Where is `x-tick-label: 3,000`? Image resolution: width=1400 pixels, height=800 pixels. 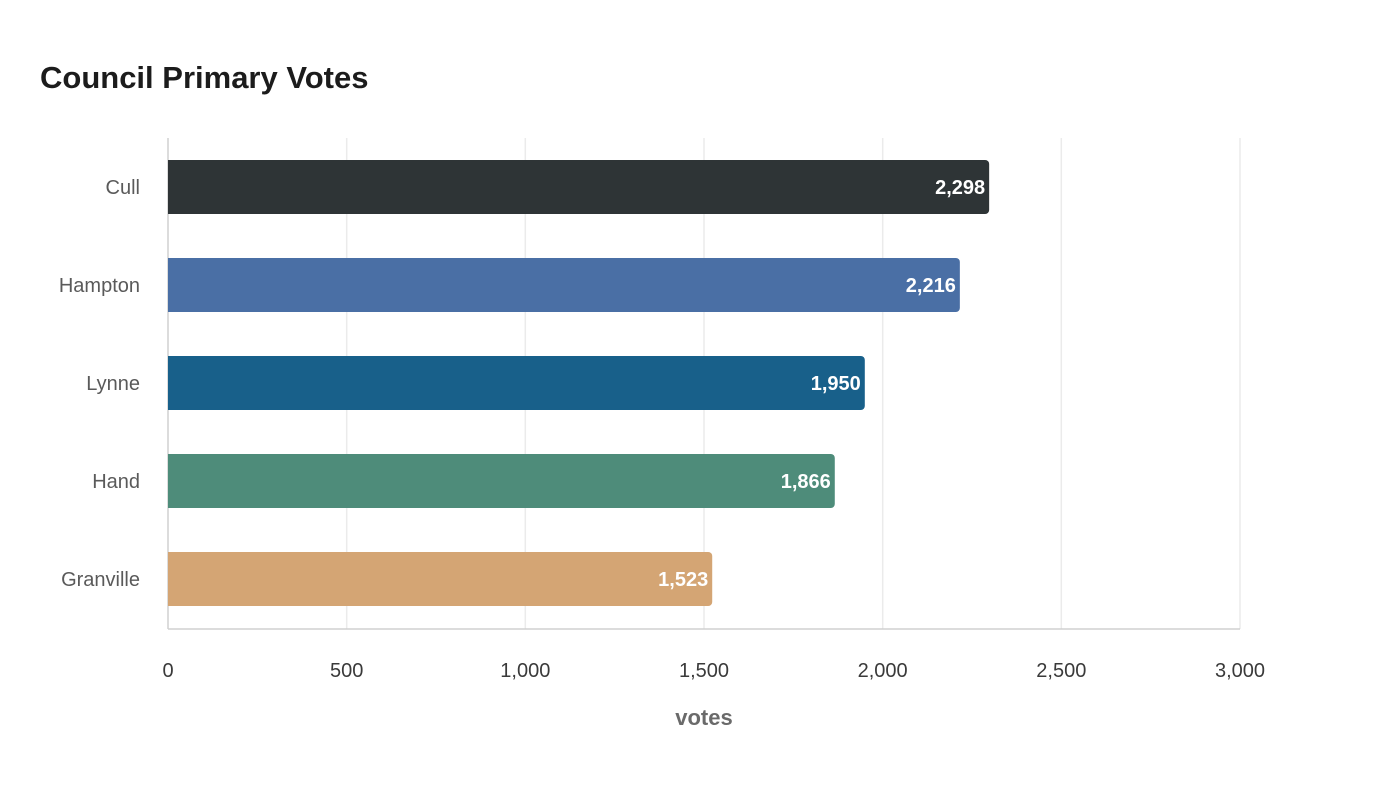 x-tick-label: 3,000 is located at coordinates (1240, 671).